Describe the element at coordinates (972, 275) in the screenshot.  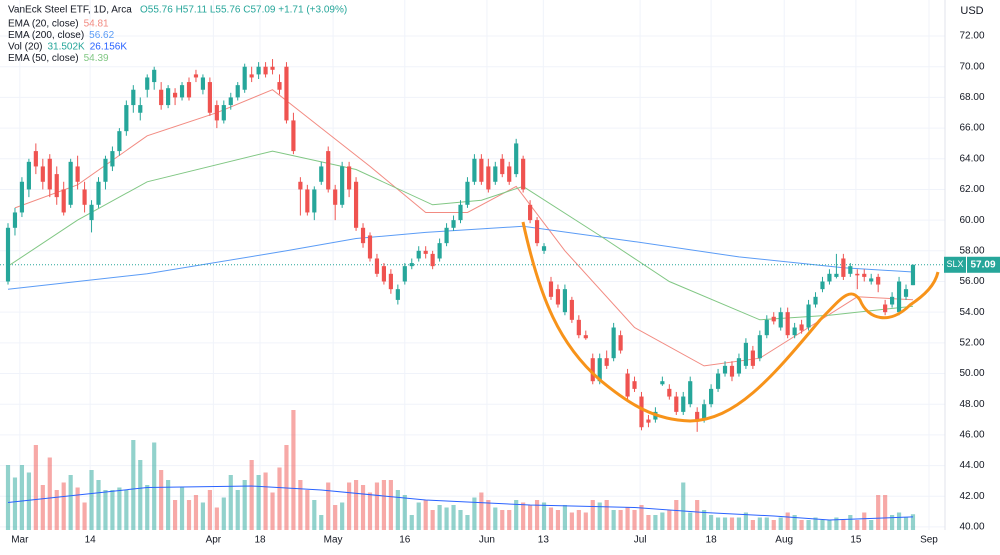
I see `price-axis` at that location.